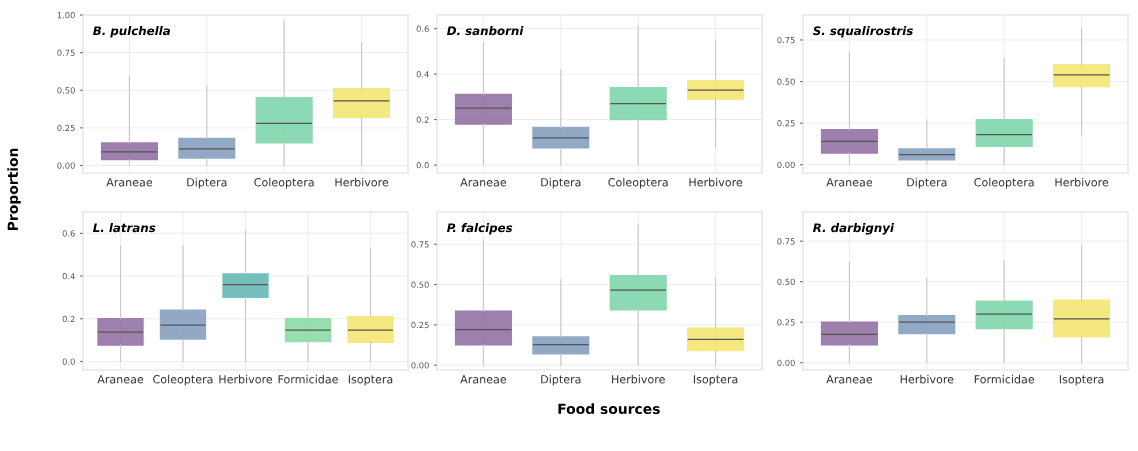 The height and width of the screenshot is (451, 1138). Describe the element at coordinates (14, 189) in the screenshot. I see `y-axis-title: Proportion` at that location.